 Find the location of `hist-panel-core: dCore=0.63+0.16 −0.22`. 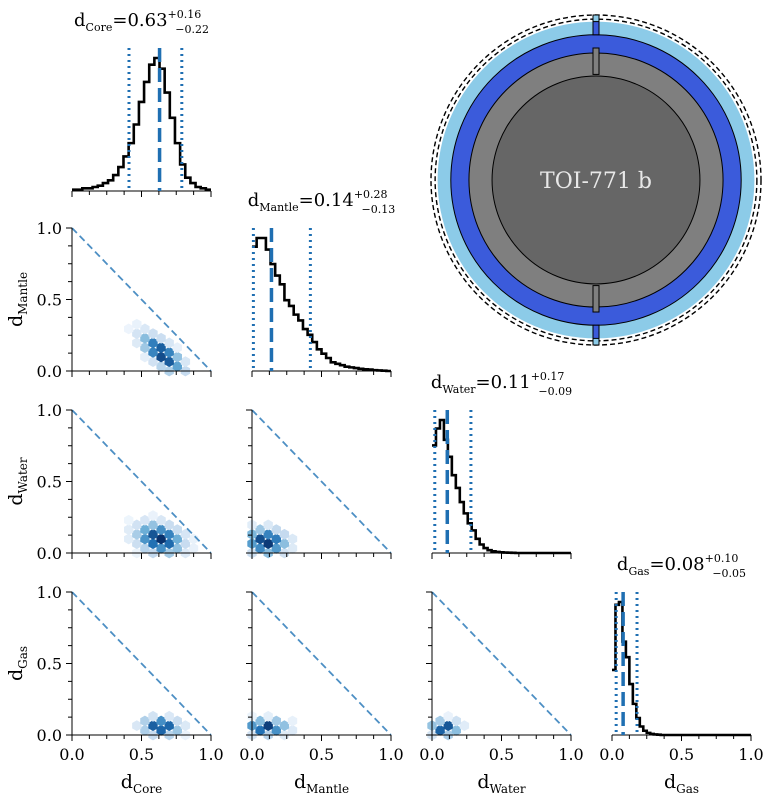

hist-panel-core: dCore=0.63+0.16 −0.22 is located at coordinates (141, 102).